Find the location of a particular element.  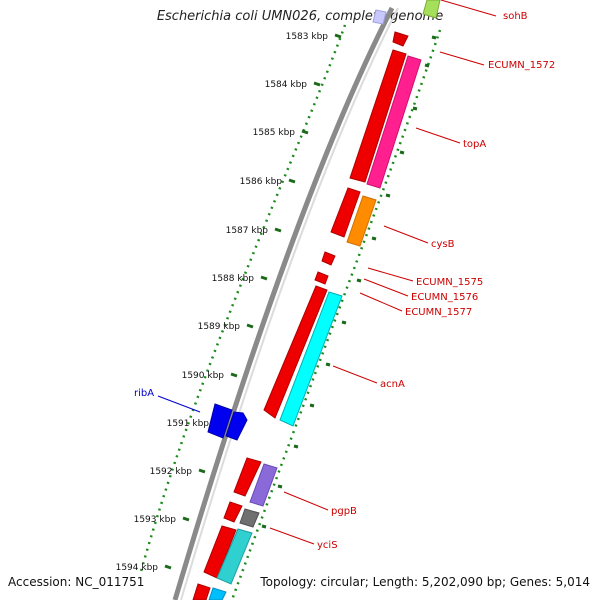

accession-text: Accession: NC_011751 is located at coordinates (76, 582).